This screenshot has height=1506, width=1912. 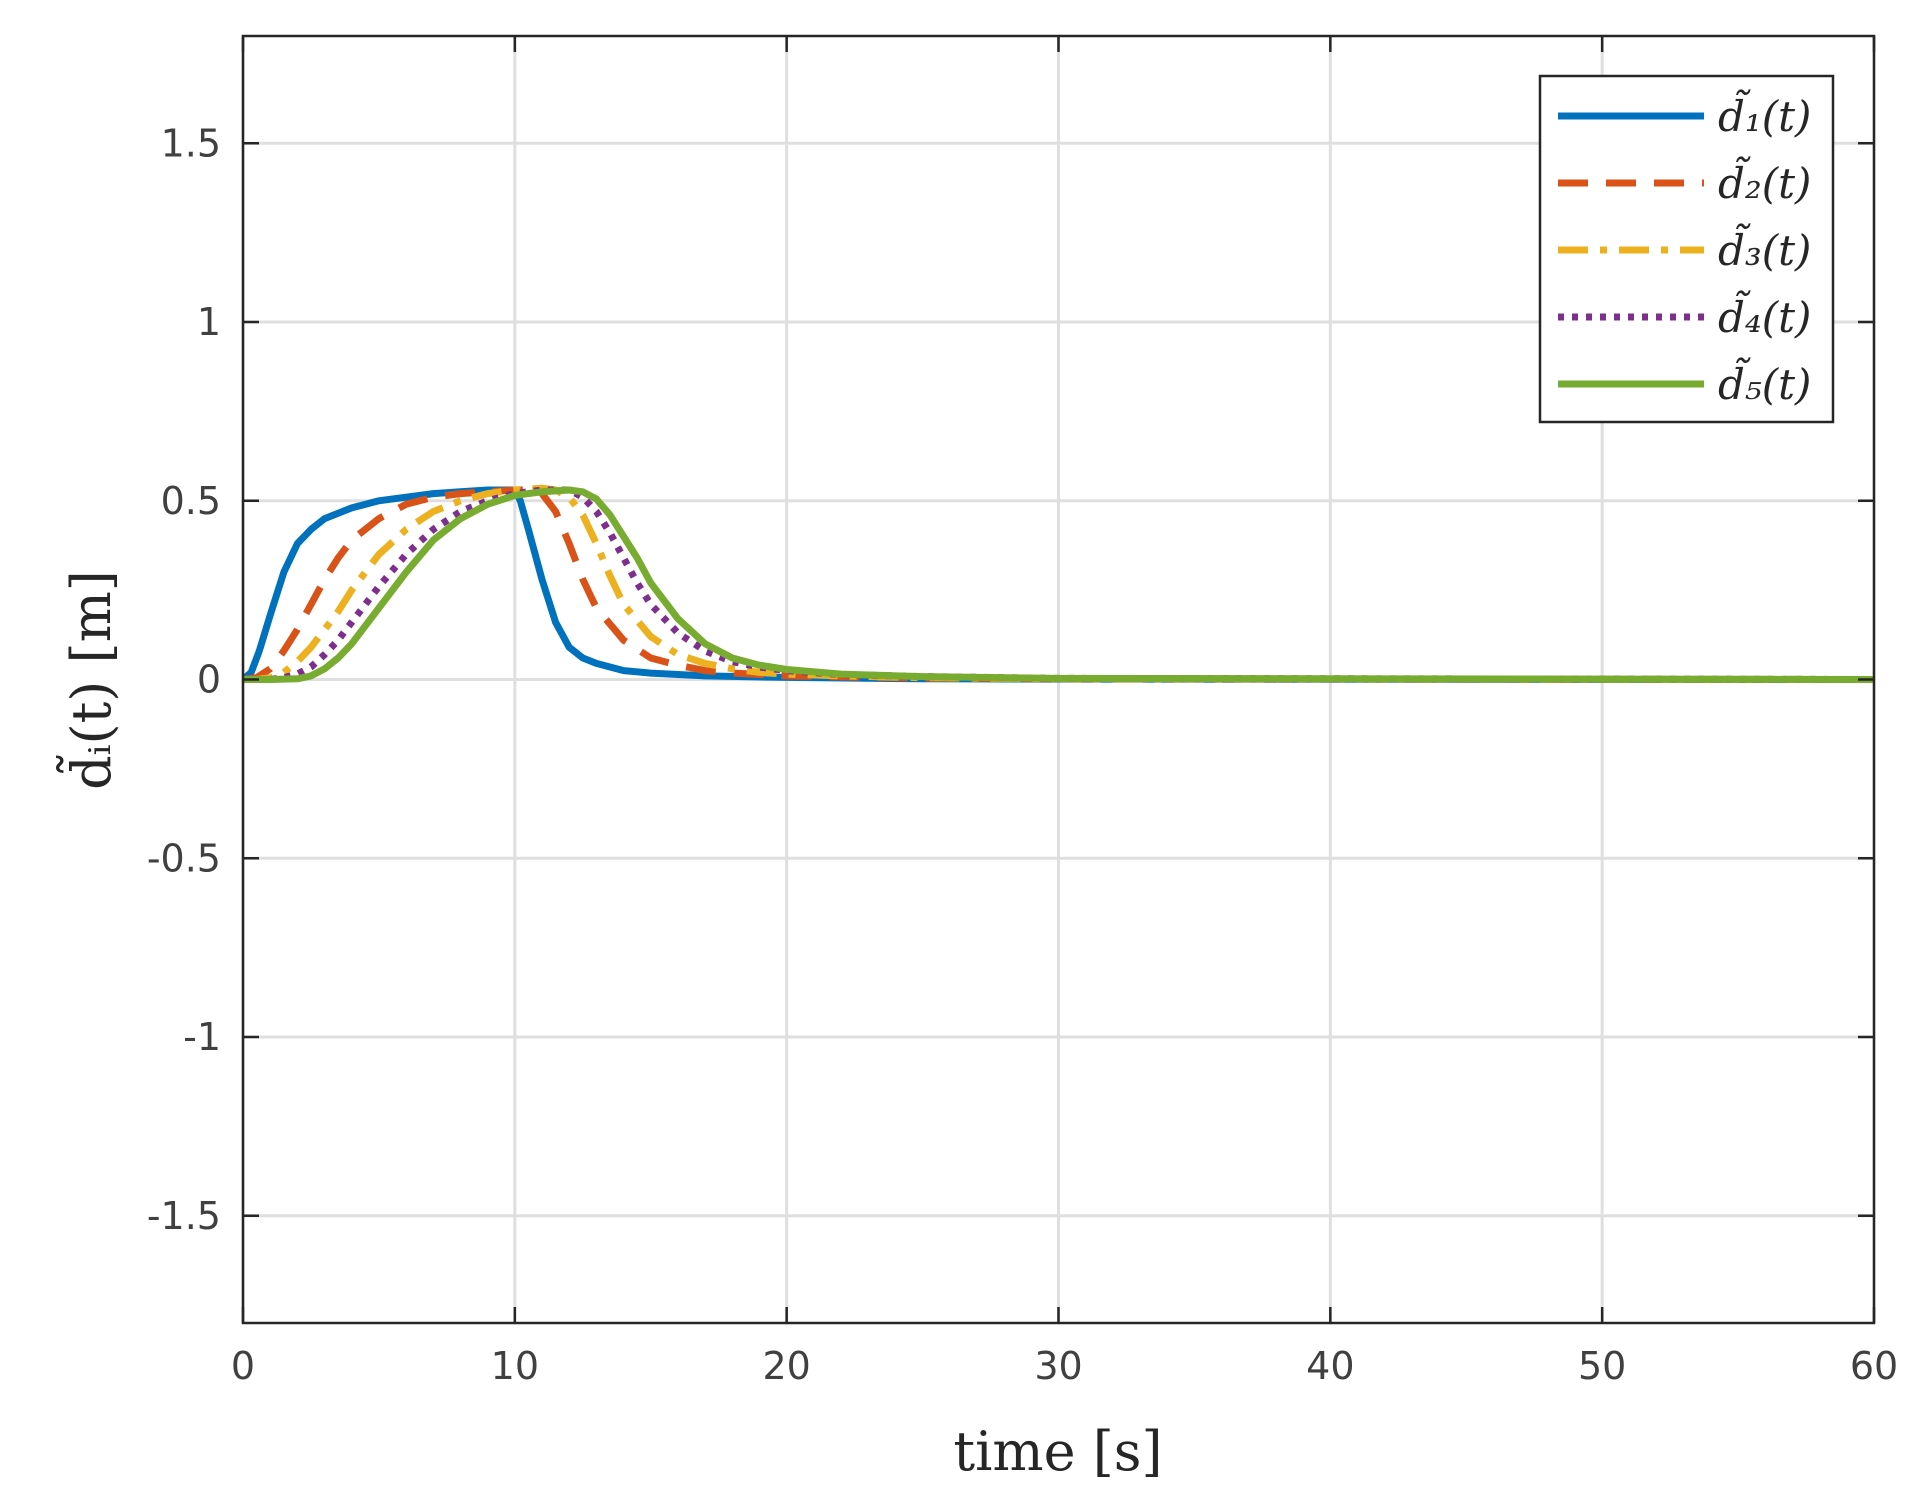 What do you see at coordinates (209, 322) in the screenshot?
I see `y-tick-label: 1` at bounding box center [209, 322].